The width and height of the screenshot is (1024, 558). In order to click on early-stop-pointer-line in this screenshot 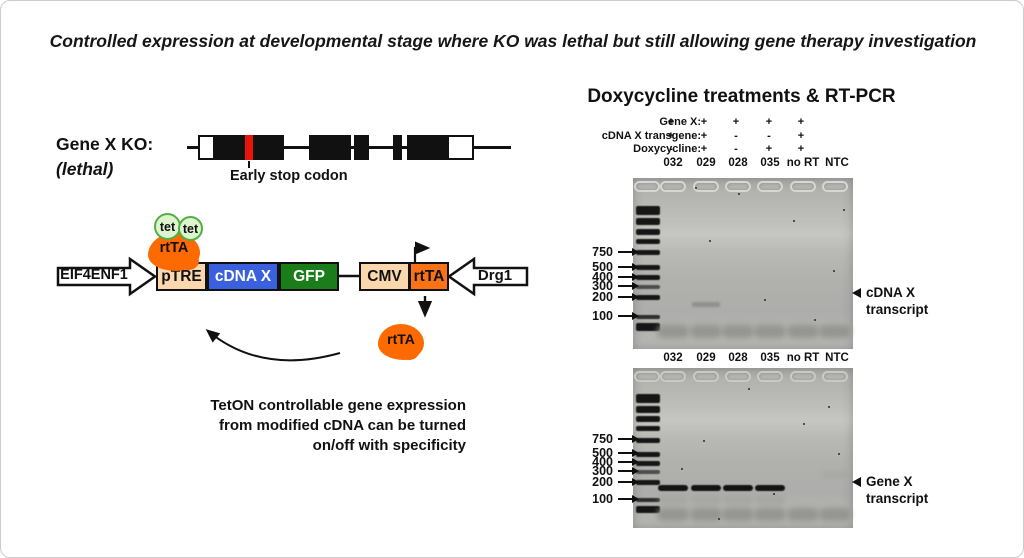, I will do `click(249, 164)`.